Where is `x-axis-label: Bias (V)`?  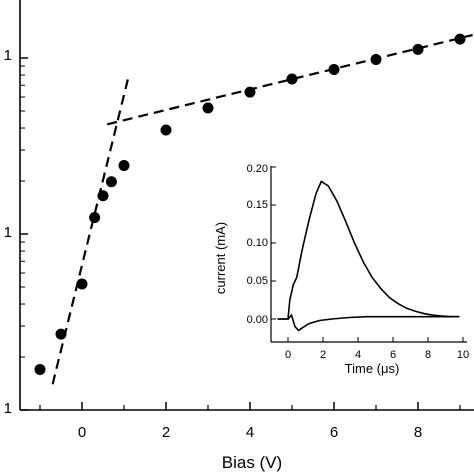
x-axis-label: Bias (V) is located at coordinates (252, 462).